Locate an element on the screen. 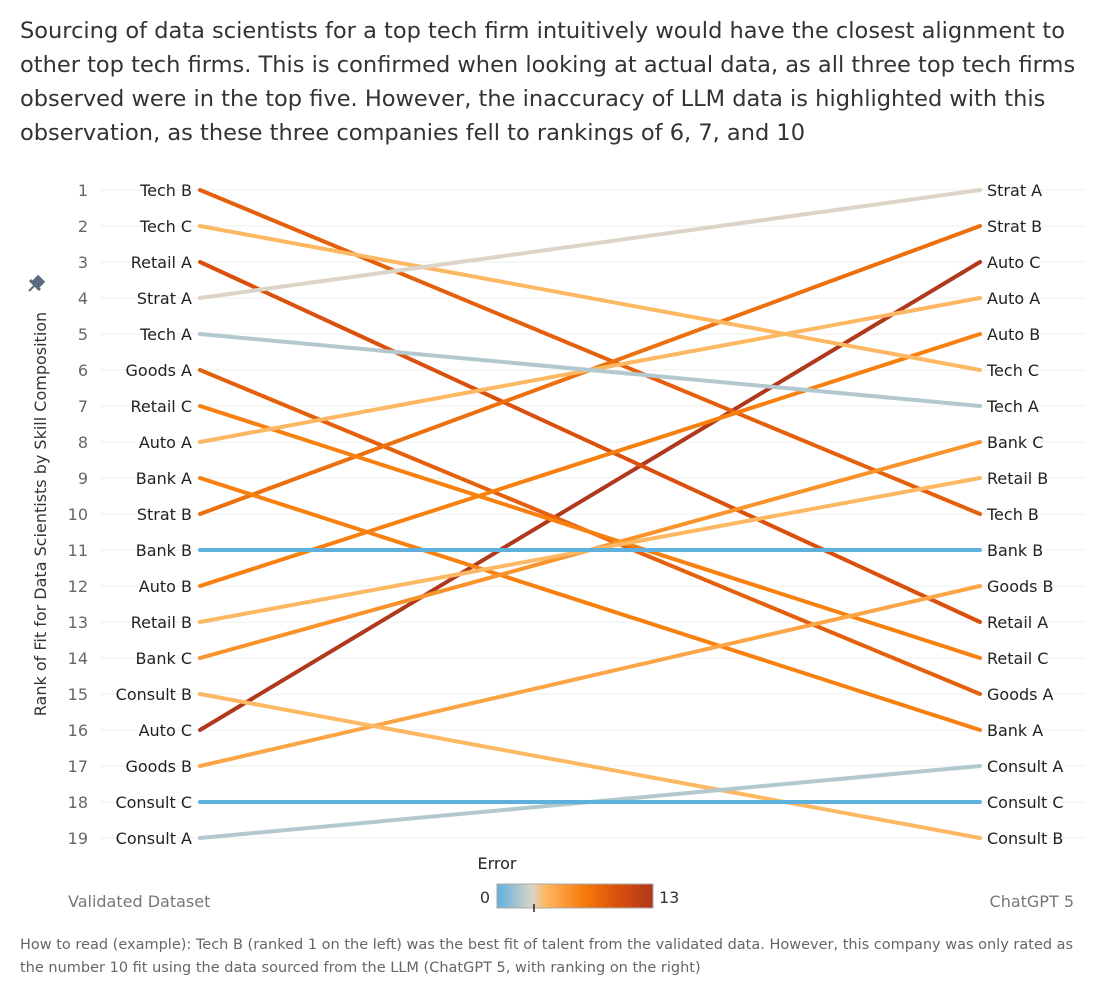  y-tick-label: 17 is located at coordinates (78, 766).